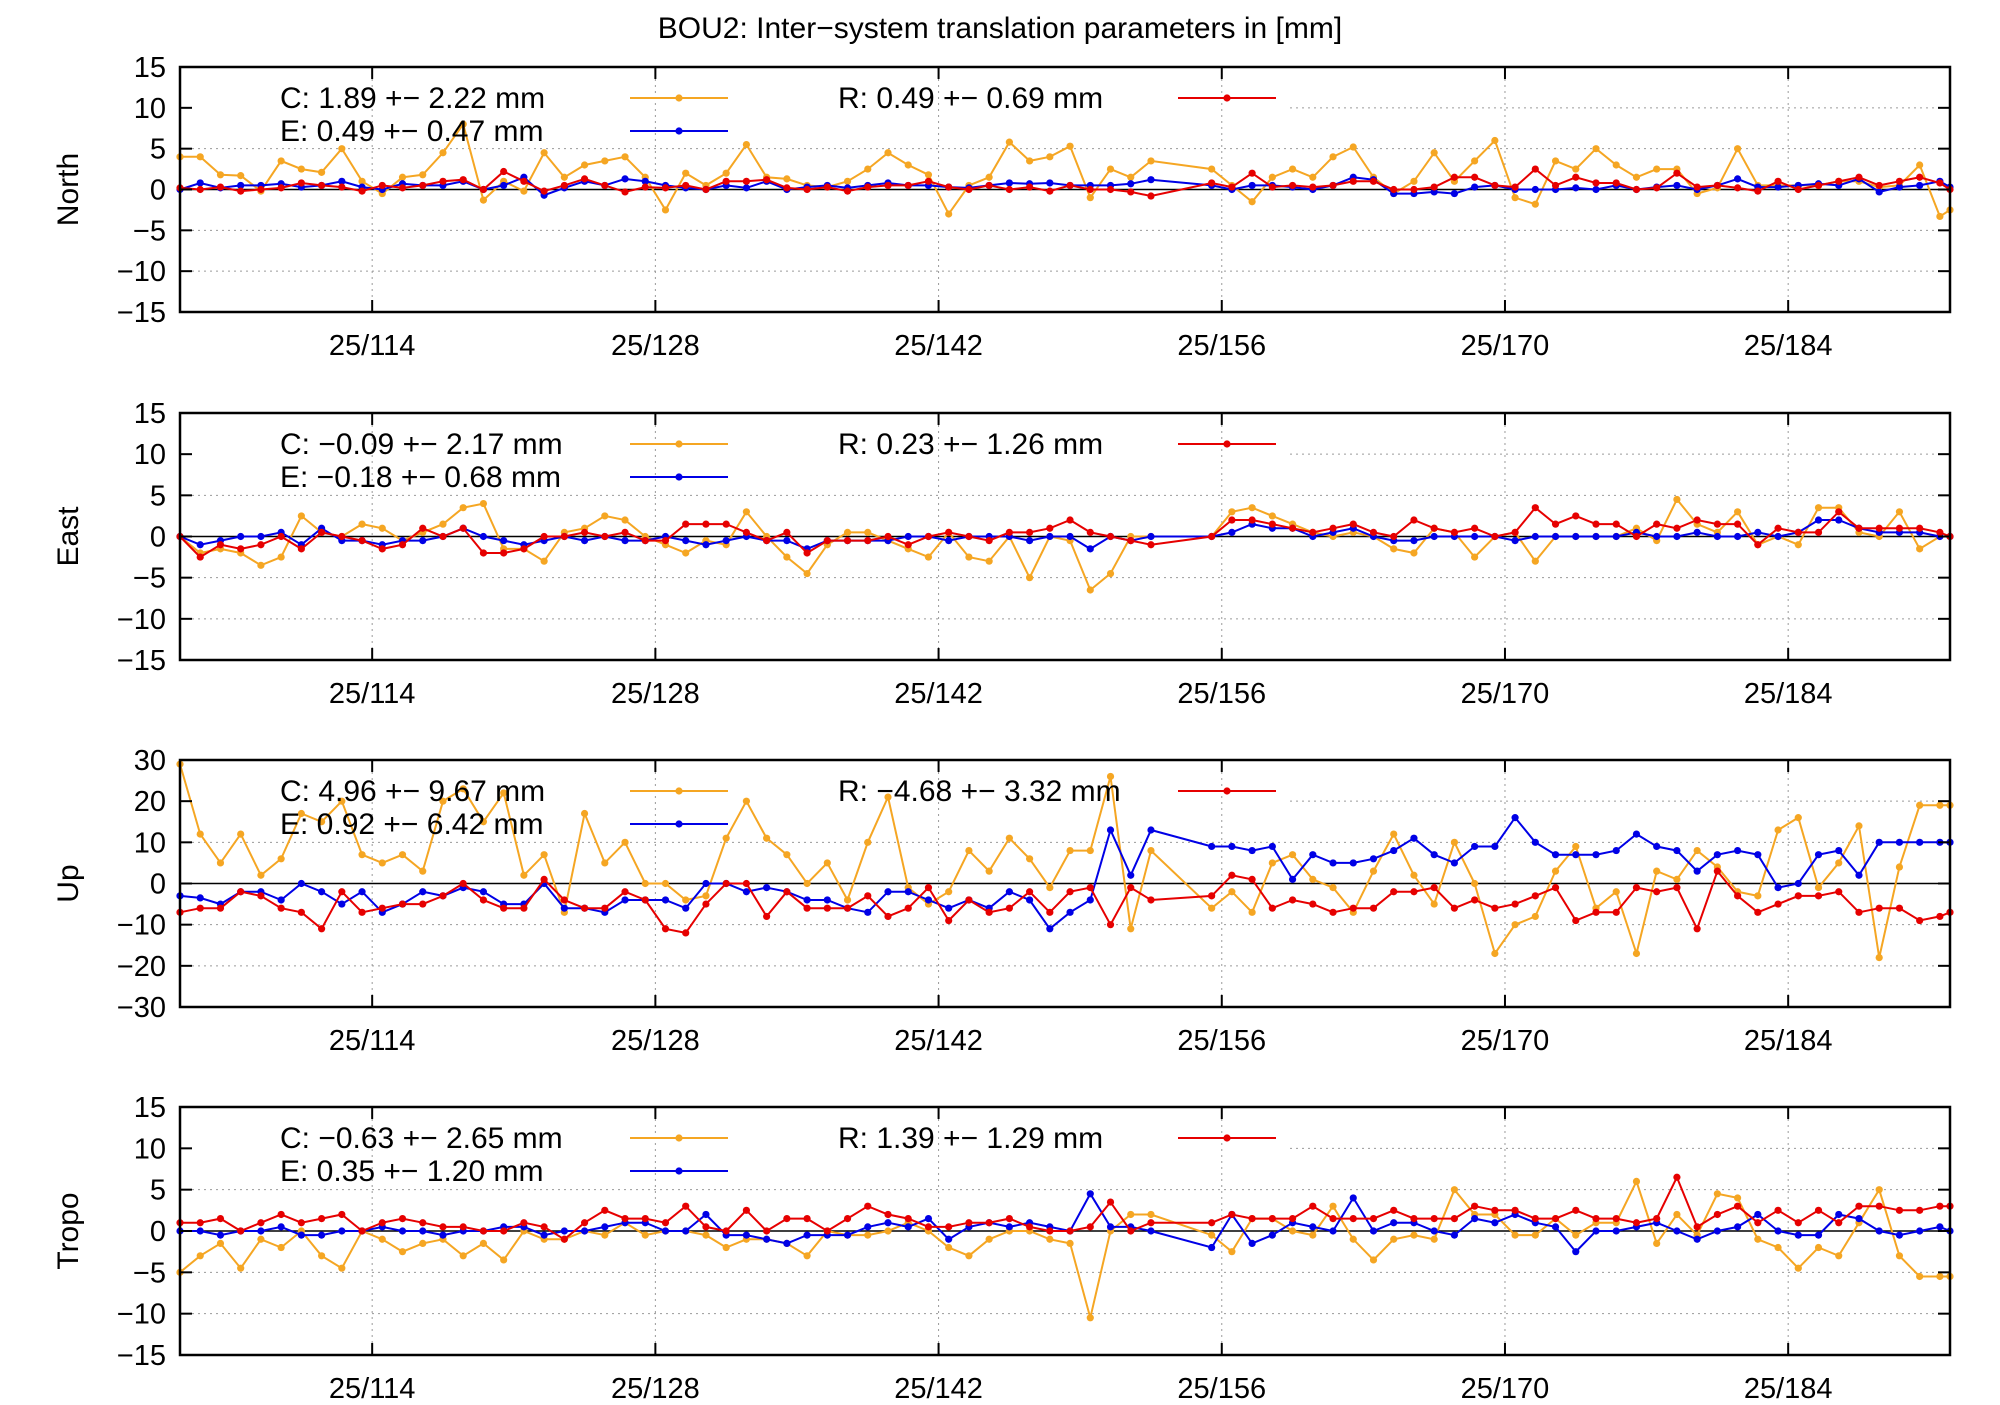  Describe the element at coordinates (412, 791) in the screenshot. I see `up-legend-c-text: C: 4.96 +− 9.67 mm` at that location.